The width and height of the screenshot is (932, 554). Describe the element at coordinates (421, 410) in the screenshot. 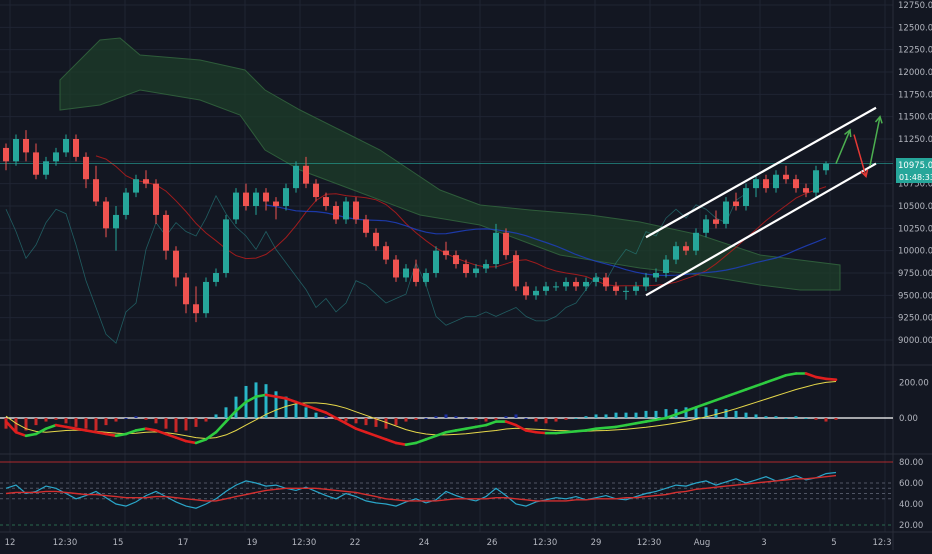

I see `macd-signal-line` at that location.